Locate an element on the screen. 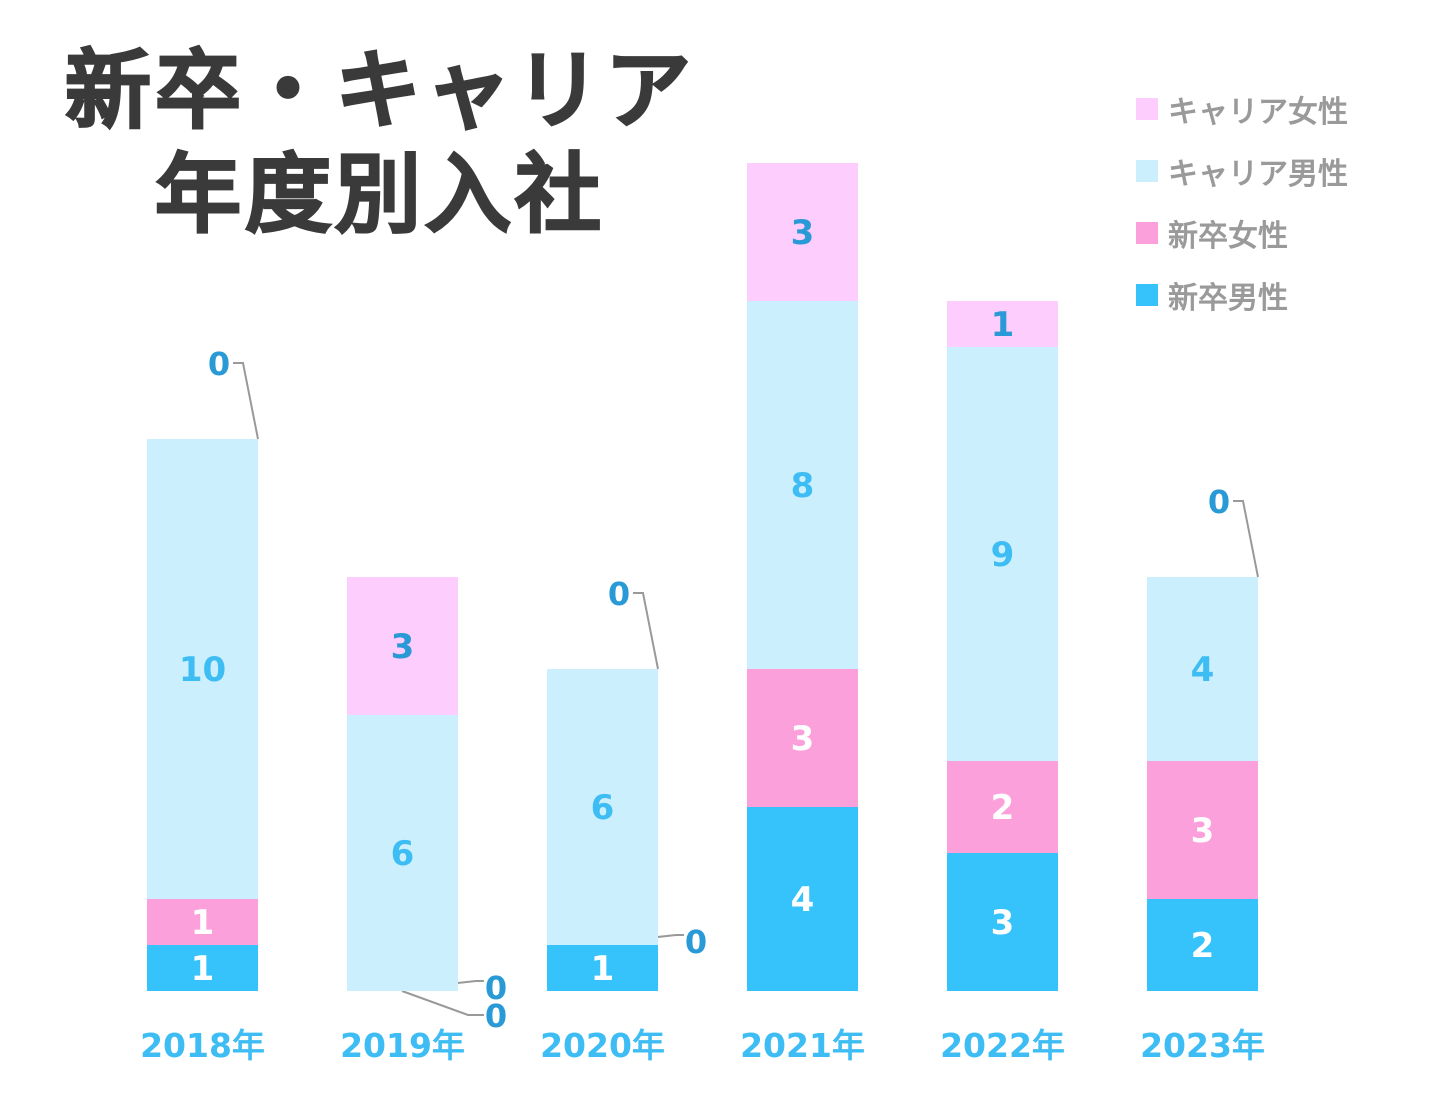 This screenshot has height=1096, width=1438. data-label: 10 is located at coordinates (202, 670).